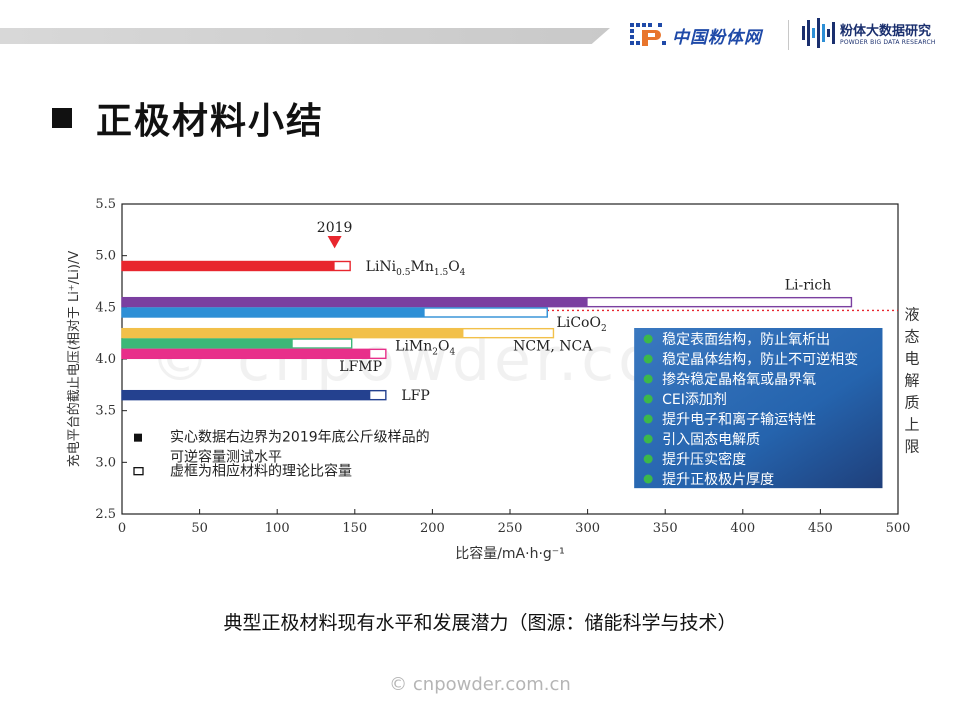 This screenshot has width=960, height=720. Describe the element at coordinates (758, 408) in the screenshot. I see `strategy-box` at that location.